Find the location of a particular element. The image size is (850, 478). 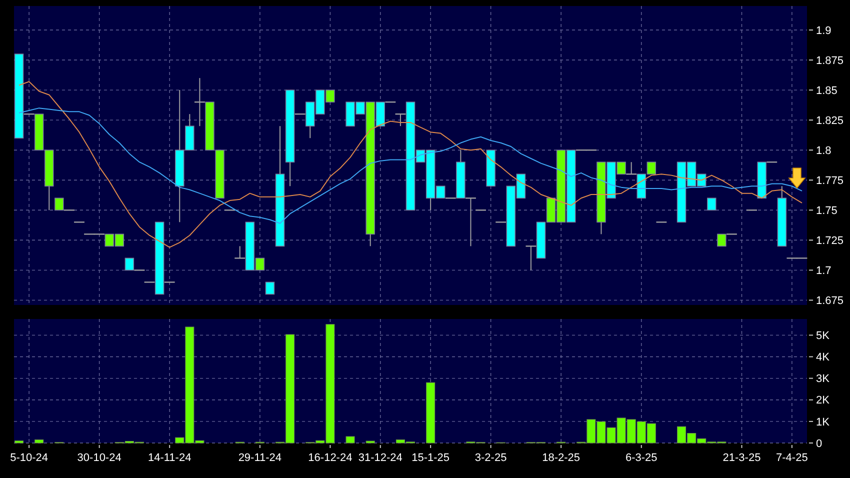

y-tick-label: 1.85 is located at coordinates (827, 90).